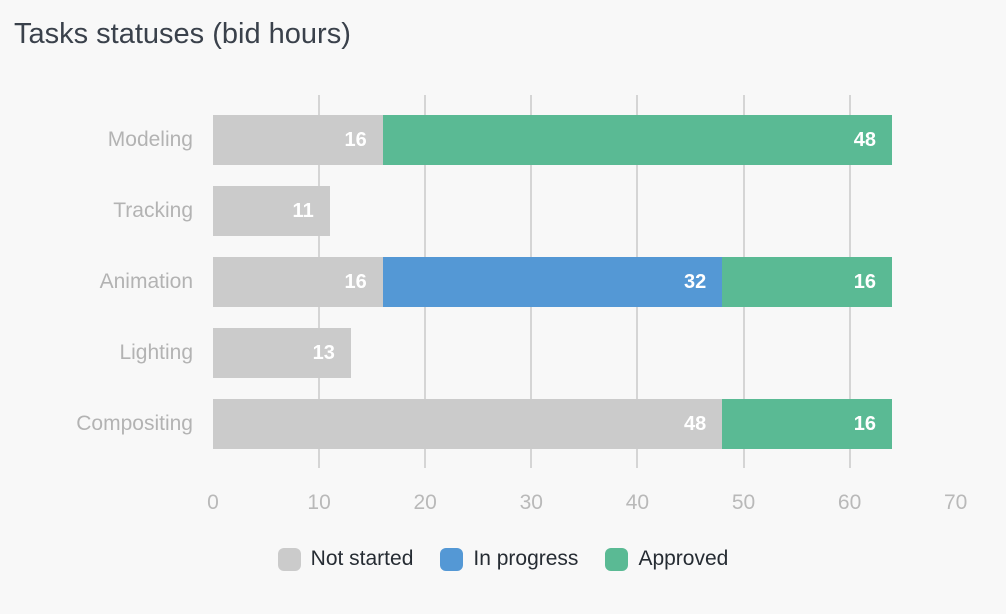 This screenshot has height=614, width=1006. I want to click on legend-item-in-progress: In progress, so click(509, 559).